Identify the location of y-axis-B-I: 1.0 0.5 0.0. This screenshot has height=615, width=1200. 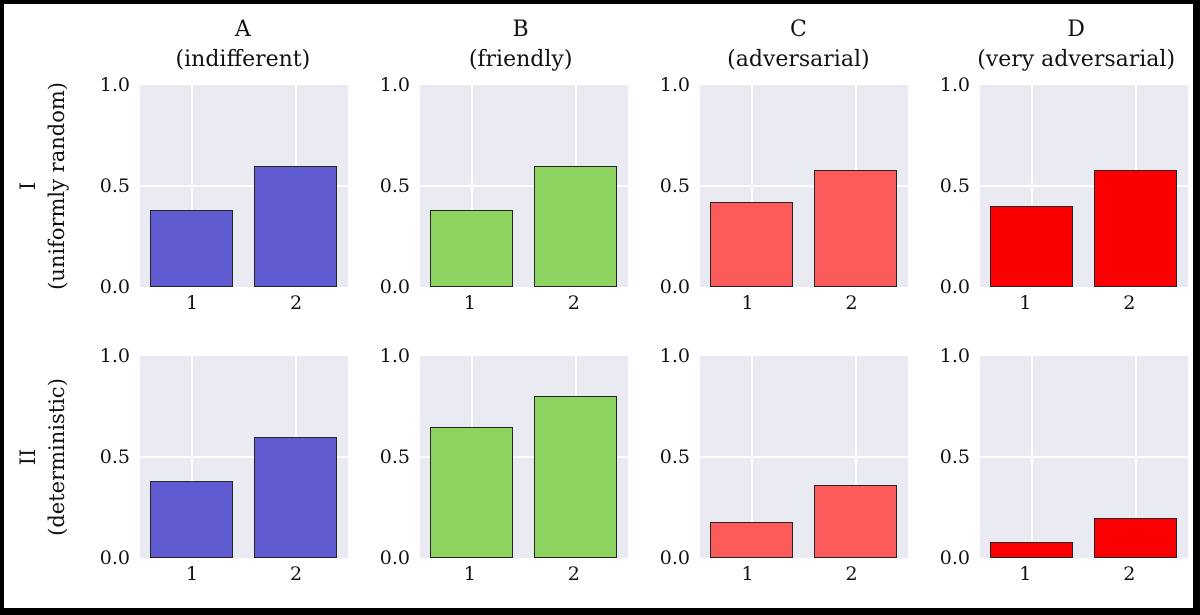
(391, 186).